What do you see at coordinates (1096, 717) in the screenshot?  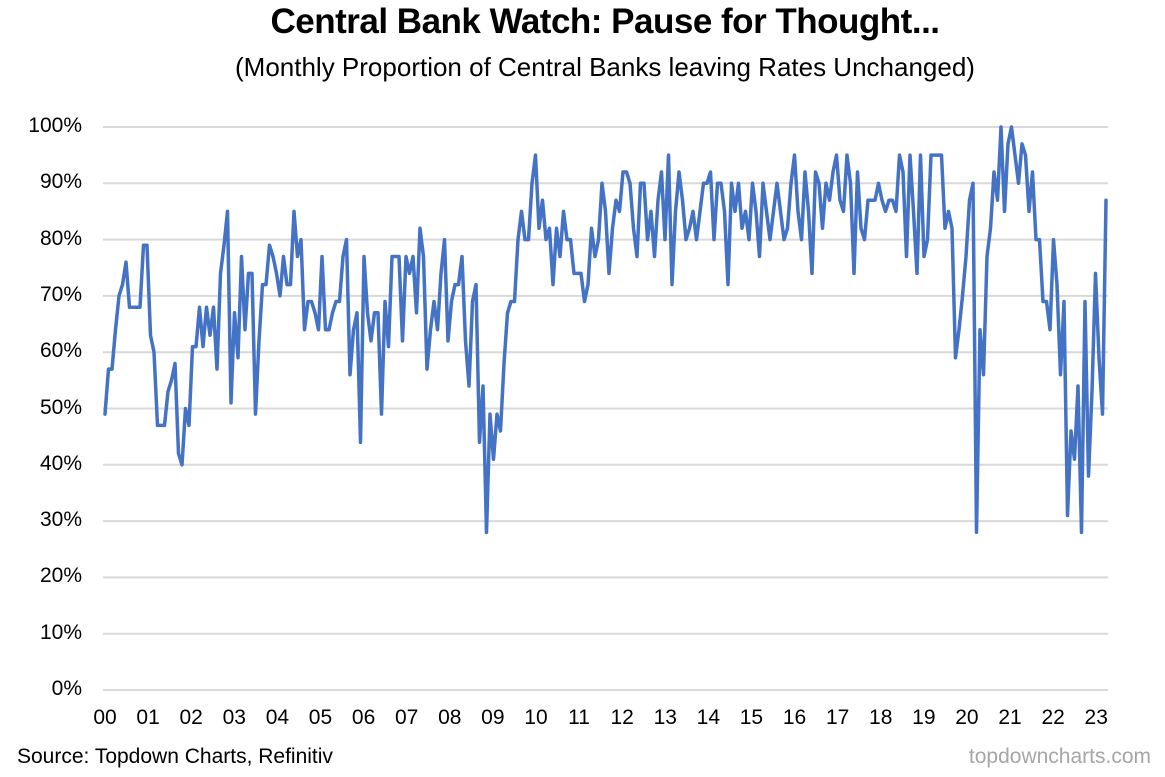 I see `x-tick-label: 23` at bounding box center [1096, 717].